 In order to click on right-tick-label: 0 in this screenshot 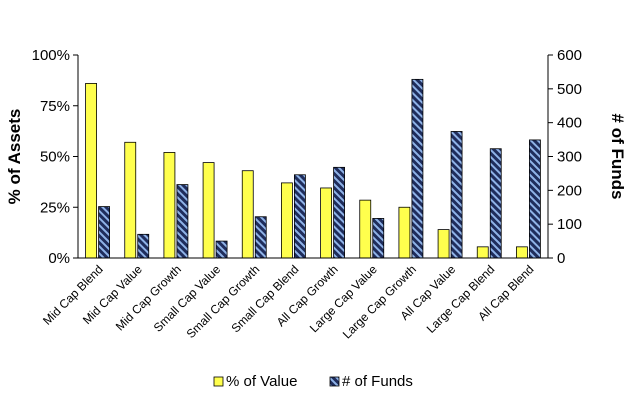, I will do `click(561, 258)`.